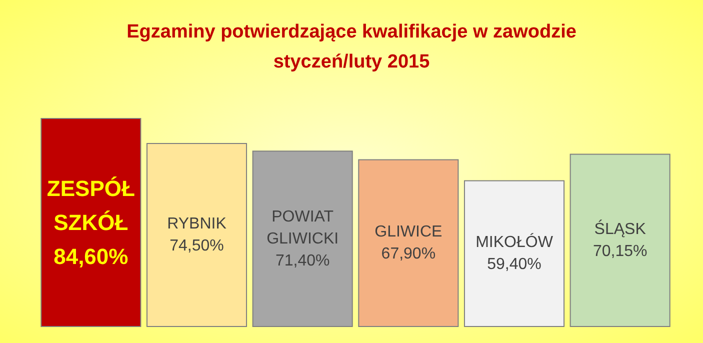 This screenshot has height=343, width=703. I want to click on x-tick-label: ŚLĄSK, so click(620, 228).